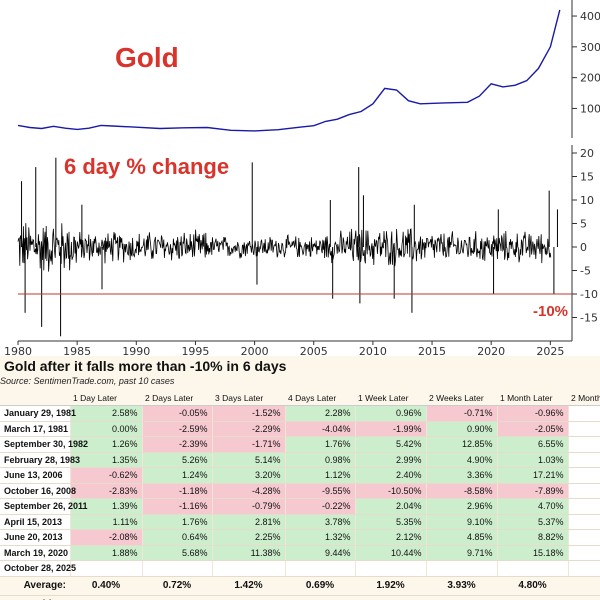  I want to click on return-cell: 0.64%, so click(177, 537).